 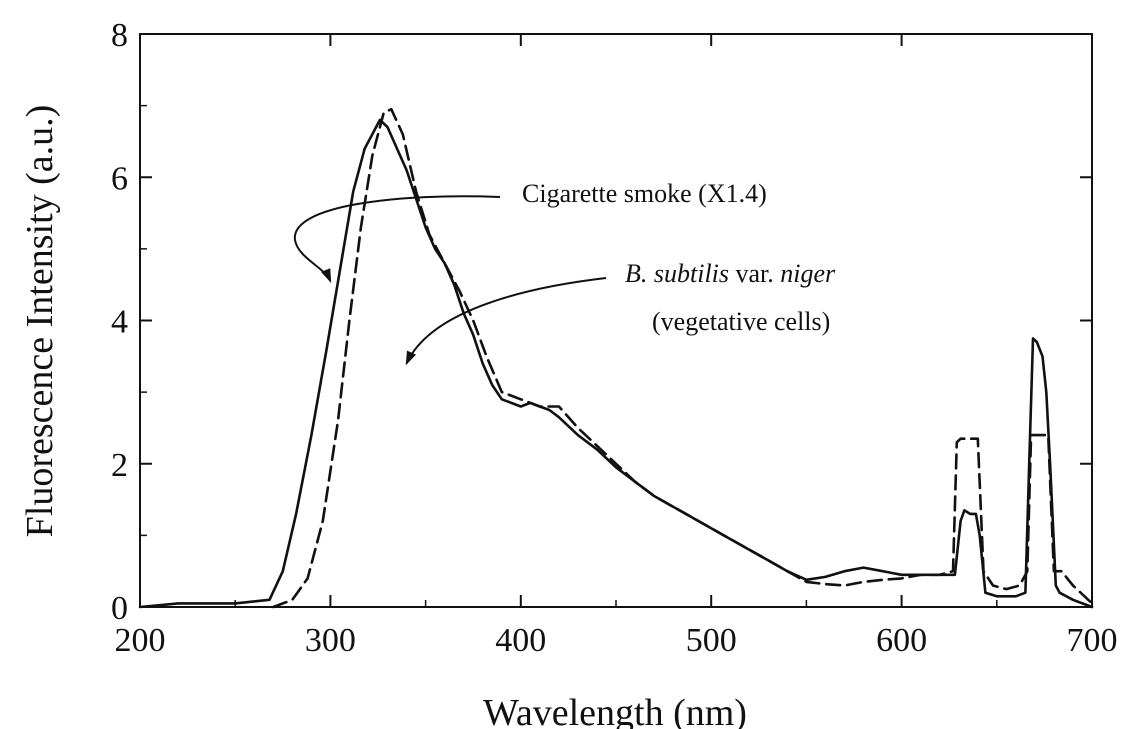 What do you see at coordinates (140, 640) in the screenshot?
I see `x-tick-label: 200` at bounding box center [140, 640].